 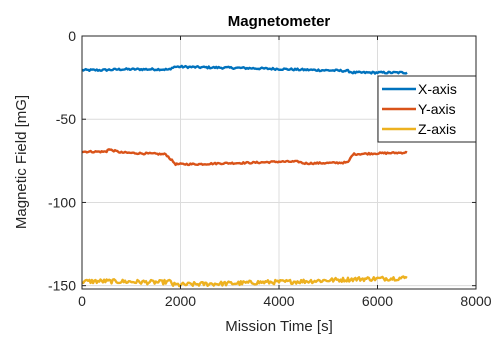 I want to click on x-tick-label: 4000, so click(x=278, y=301).